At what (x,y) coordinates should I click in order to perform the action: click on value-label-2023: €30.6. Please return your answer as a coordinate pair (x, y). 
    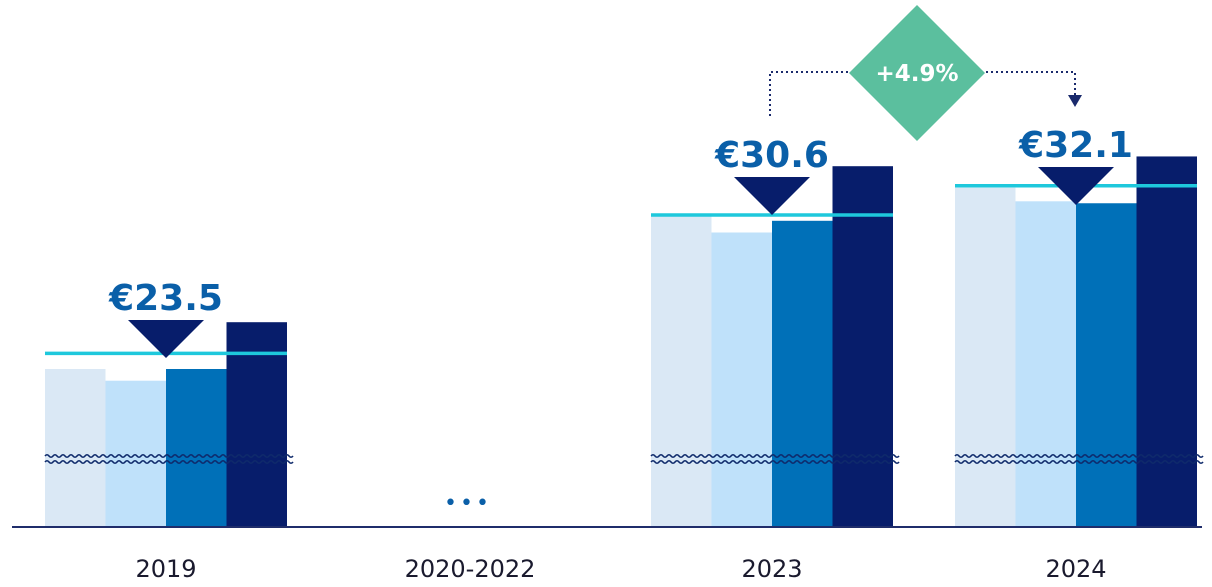
    Looking at the image, I should click on (771, 155).